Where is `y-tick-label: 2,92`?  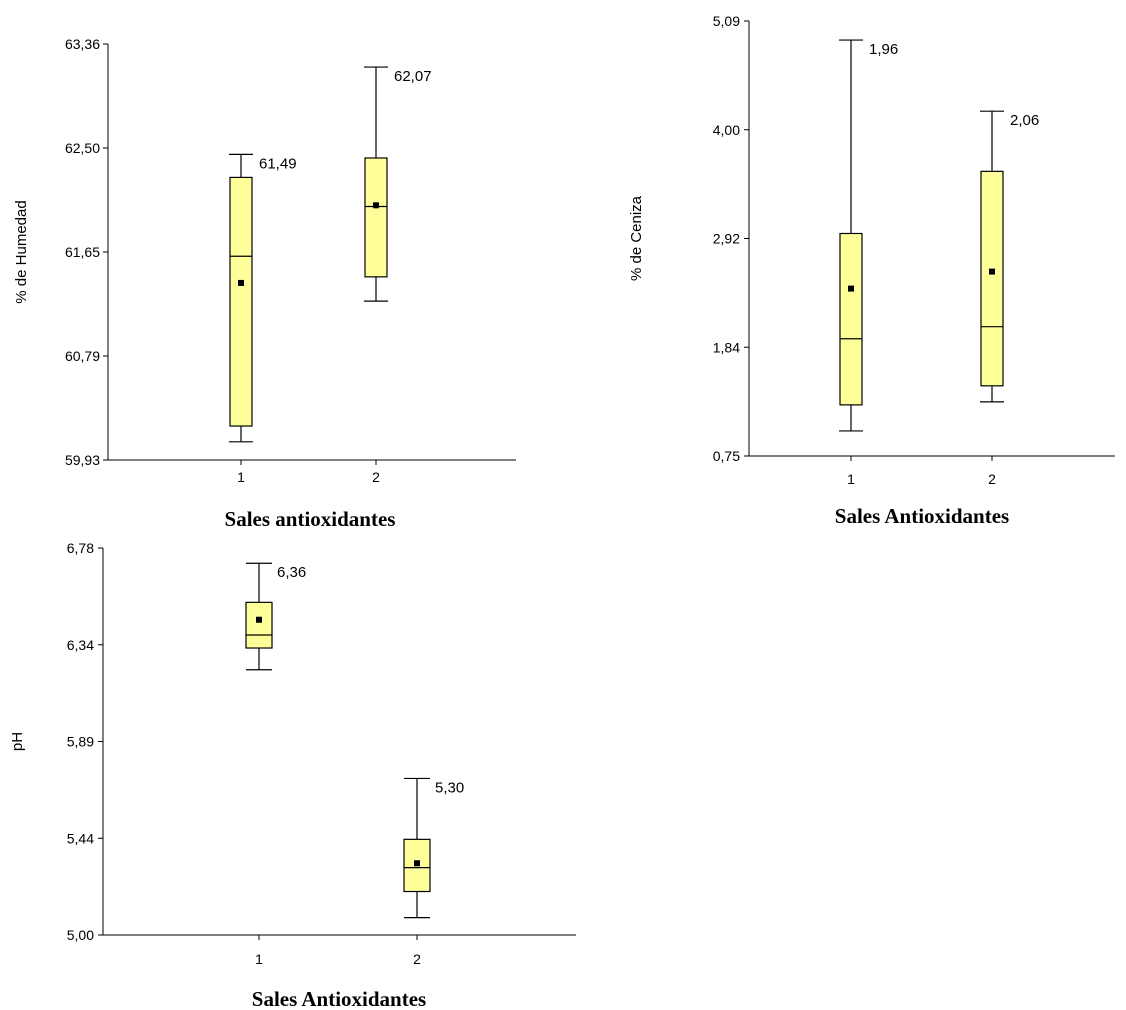 y-tick-label: 2,92 is located at coordinates (726, 239).